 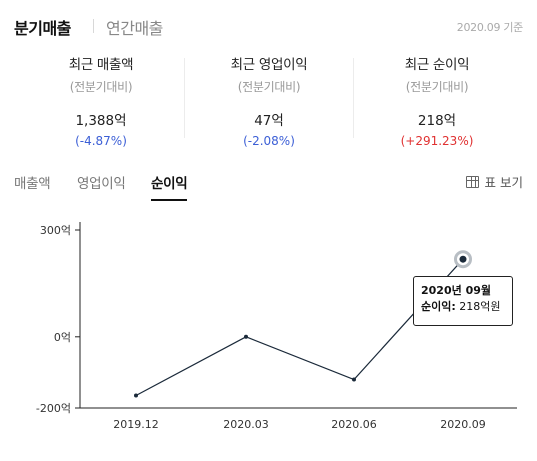 I want to click on y-tick-label: 300억, so click(x=55, y=230).